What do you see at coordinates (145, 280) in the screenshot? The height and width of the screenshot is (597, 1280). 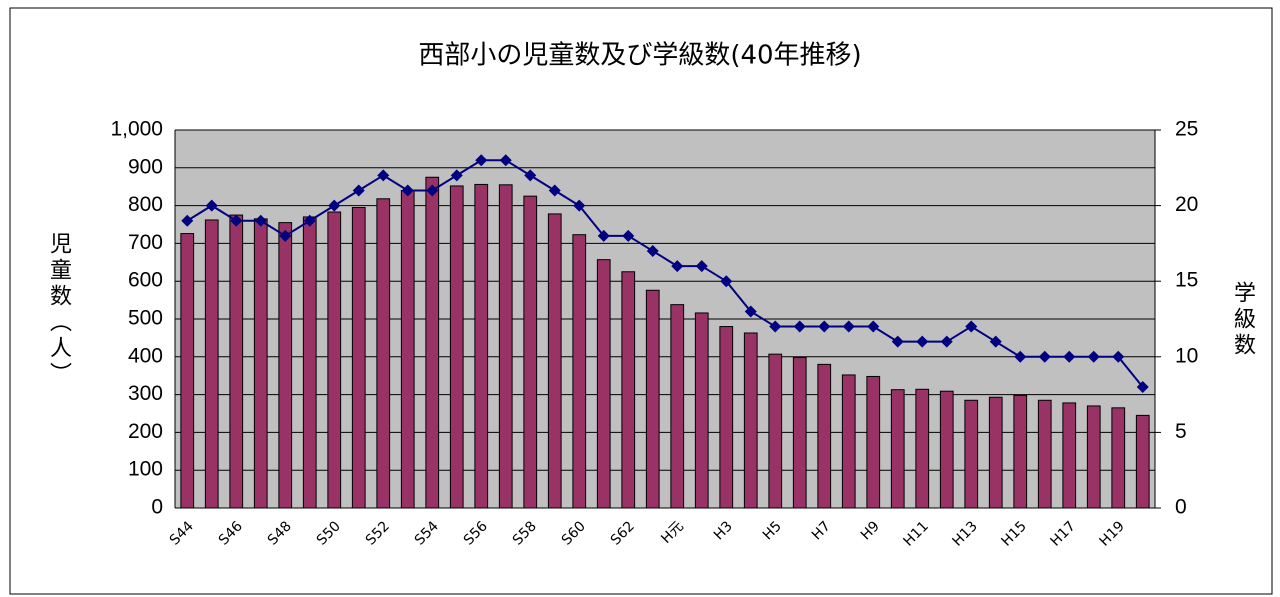 I see `y-tick-label: 600` at bounding box center [145, 280].